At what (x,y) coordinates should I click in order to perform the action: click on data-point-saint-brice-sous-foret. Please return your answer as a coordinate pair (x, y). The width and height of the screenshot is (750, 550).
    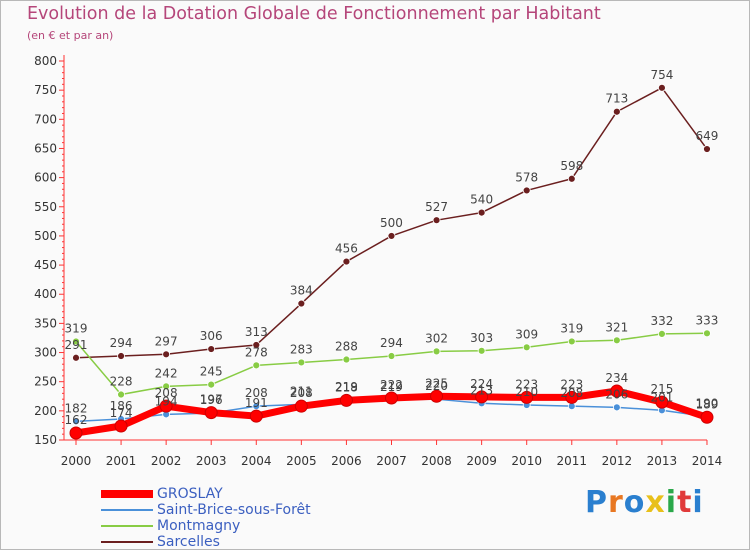
    Looking at the image, I should click on (76, 421).